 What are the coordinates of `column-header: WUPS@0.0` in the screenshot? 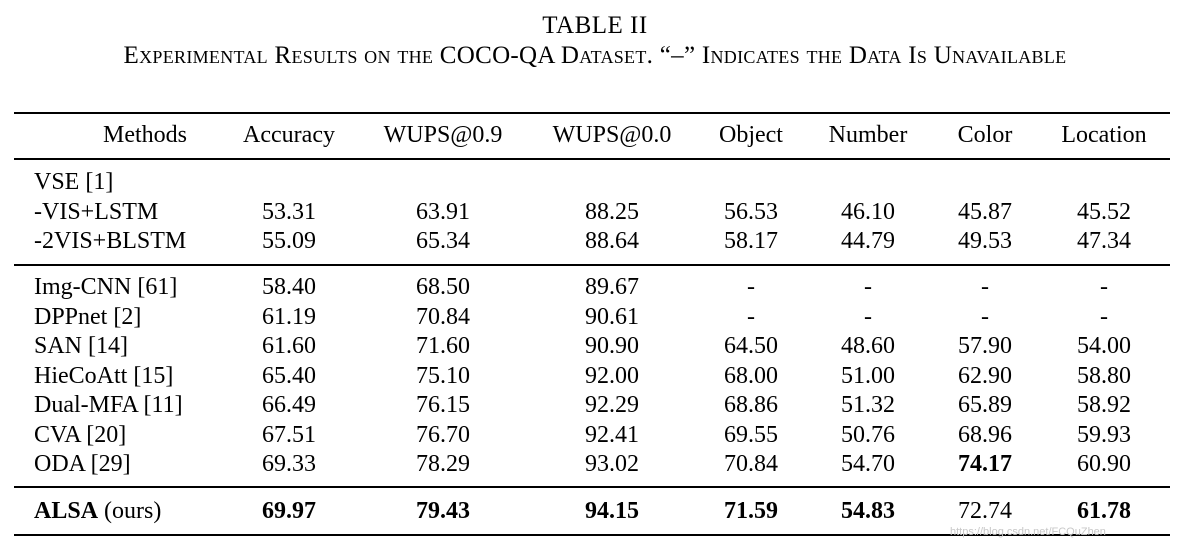 It's located at (612, 135).